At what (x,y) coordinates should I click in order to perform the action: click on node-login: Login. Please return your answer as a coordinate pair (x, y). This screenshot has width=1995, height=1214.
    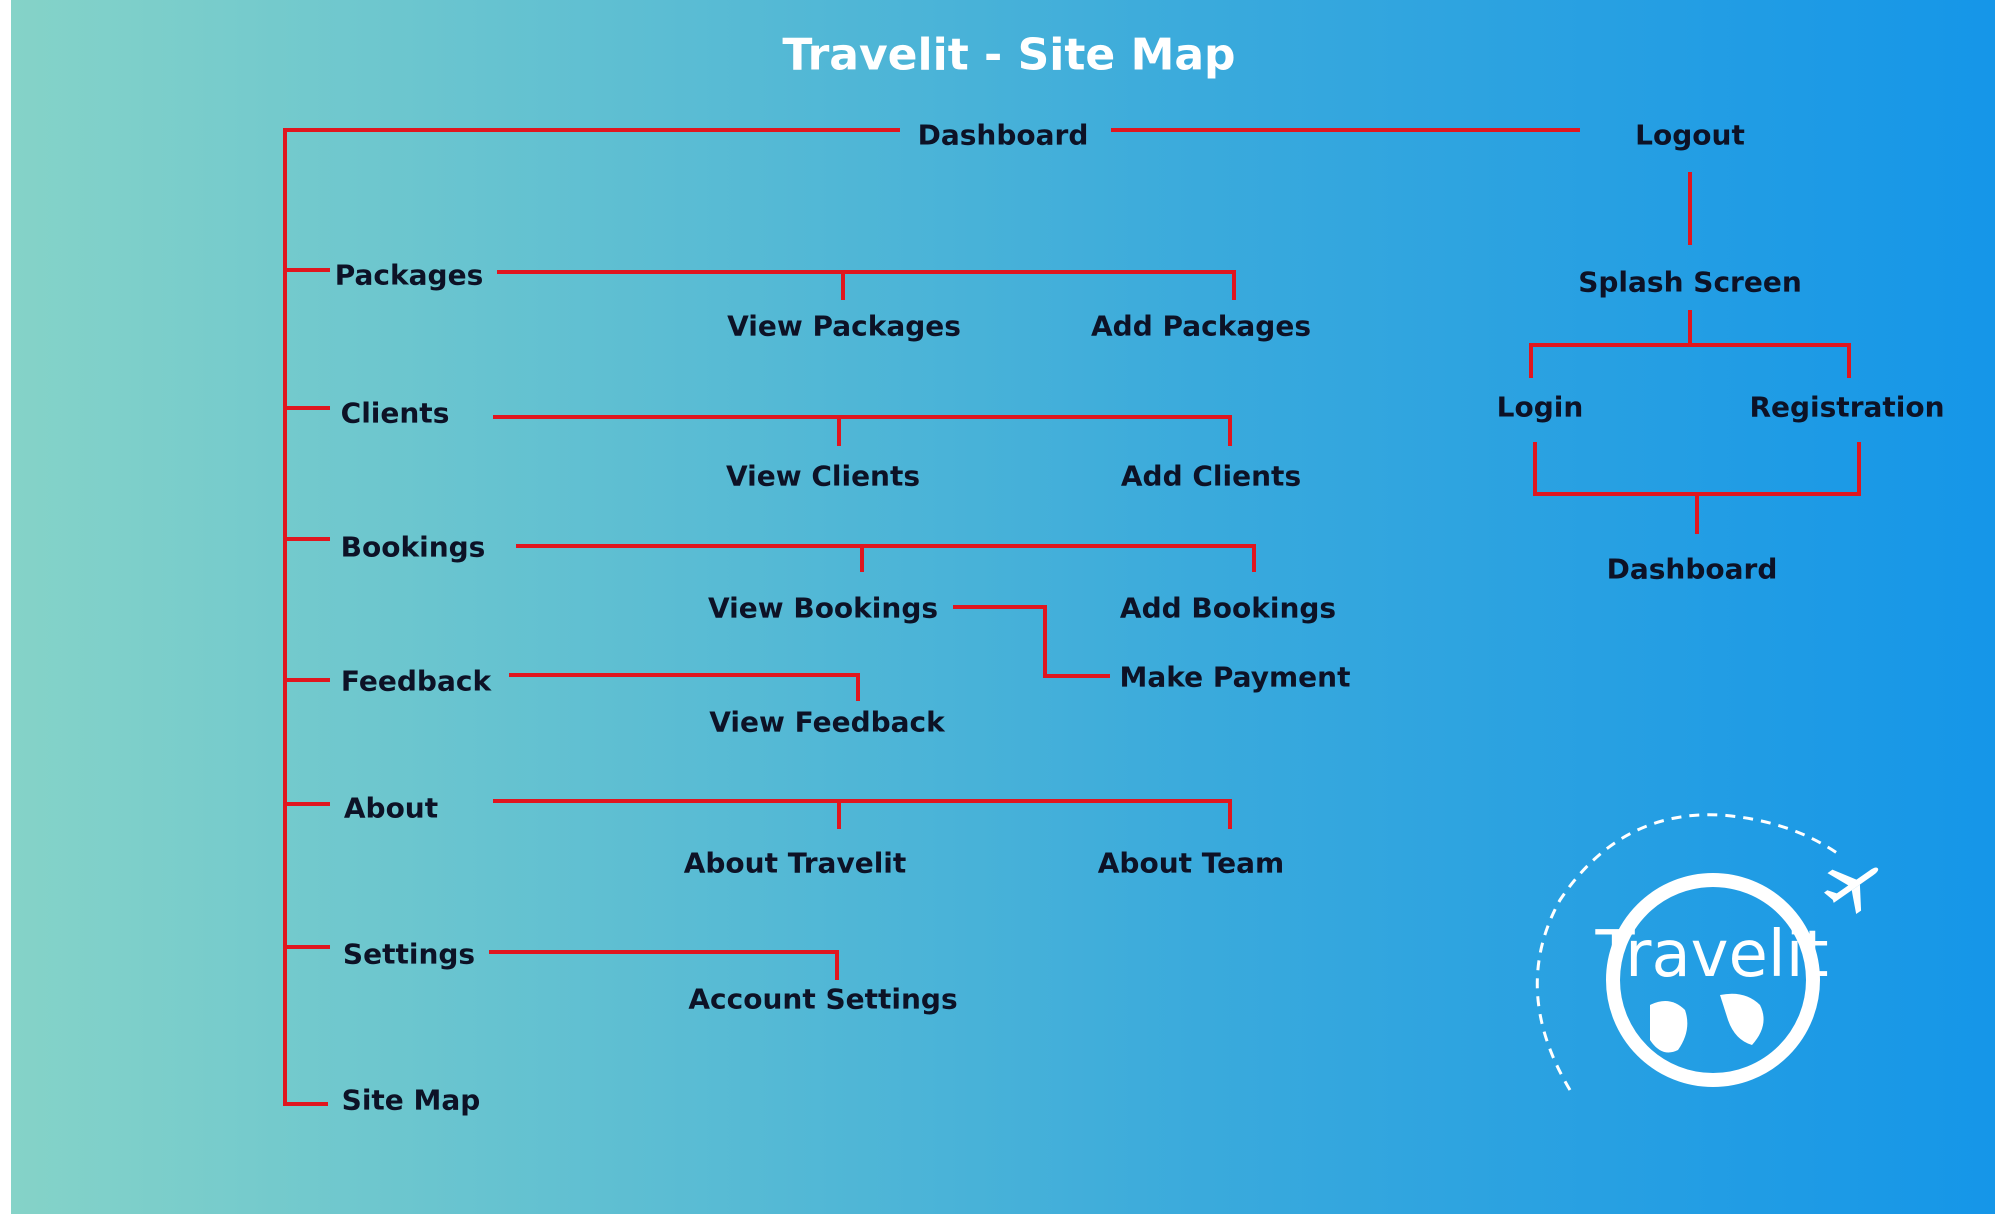
    Looking at the image, I should click on (1540, 407).